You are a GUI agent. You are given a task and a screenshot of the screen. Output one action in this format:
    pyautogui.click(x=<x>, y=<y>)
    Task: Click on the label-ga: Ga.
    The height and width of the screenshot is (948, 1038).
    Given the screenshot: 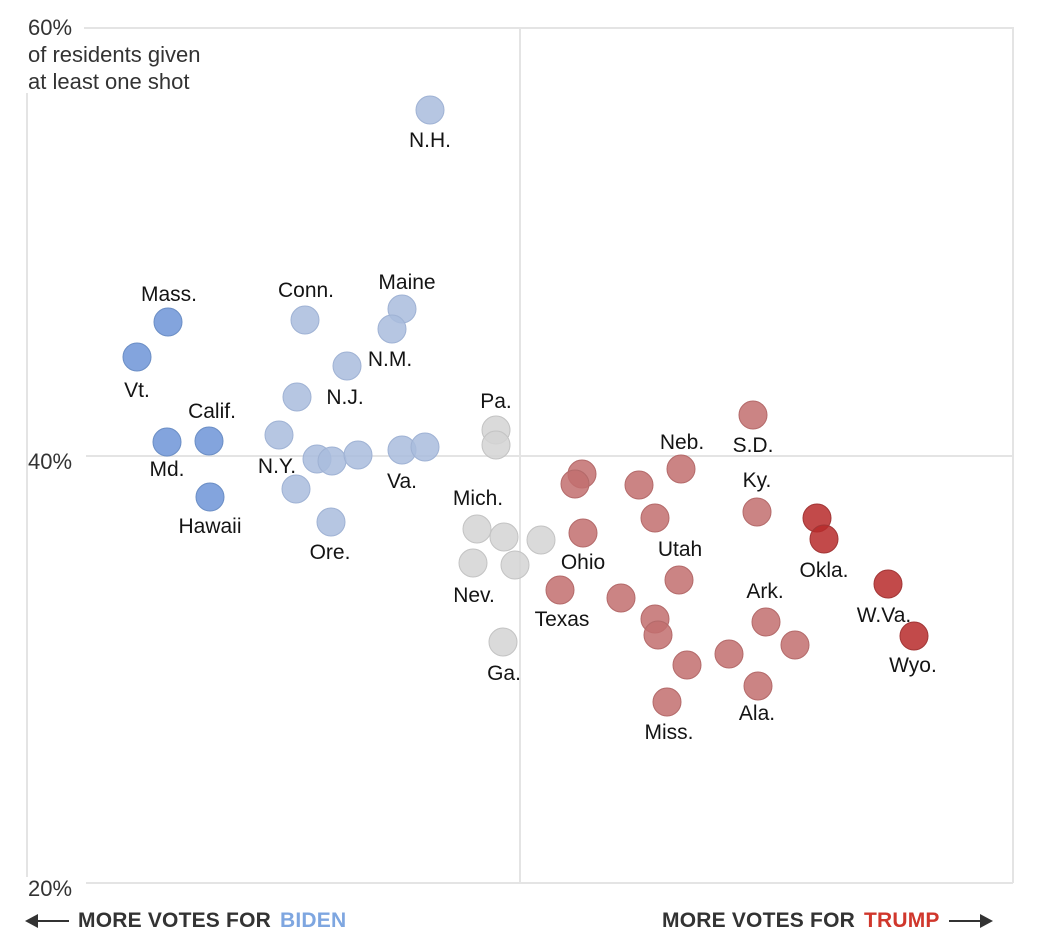 What is the action you would take?
    pyautogui.click(x=504, y=673)
    